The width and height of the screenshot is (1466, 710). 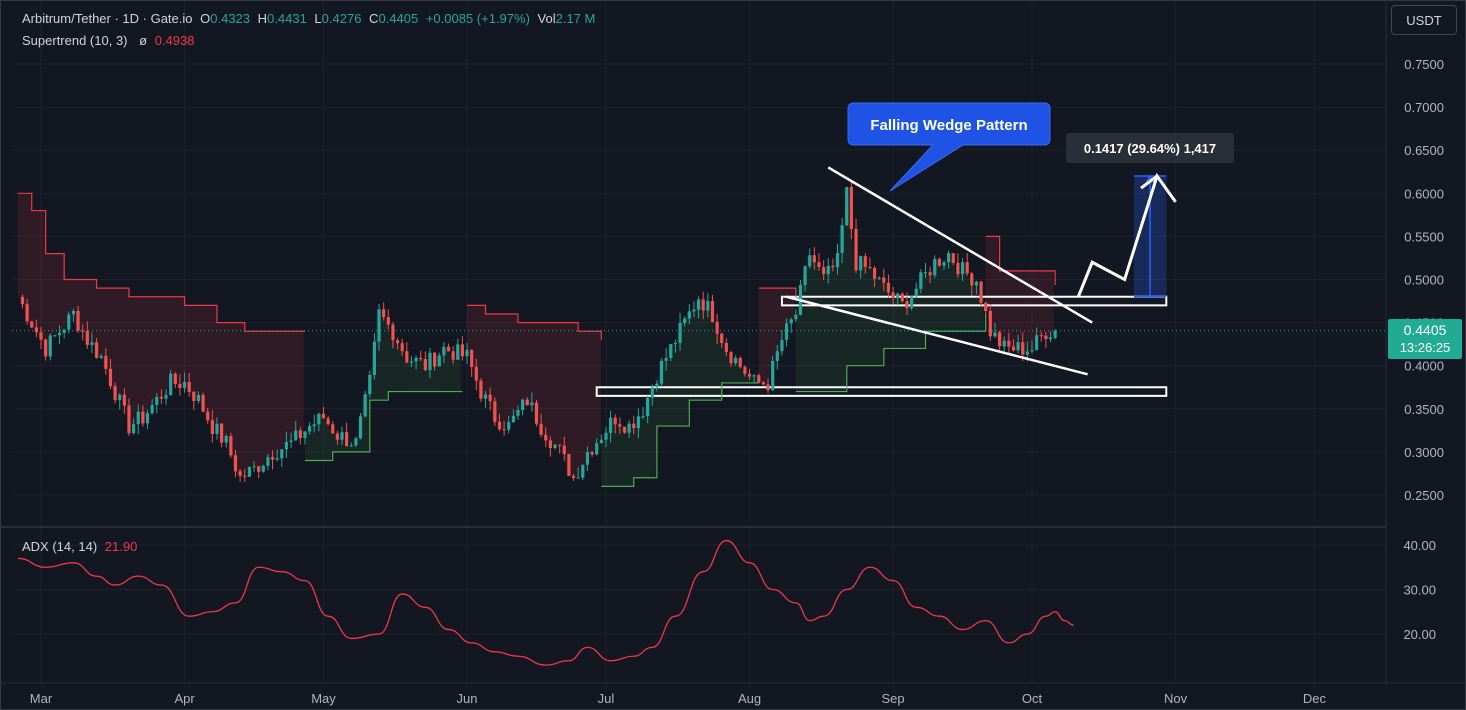 What do you see at coordinates (383, 426) in the screenshot?
I see `supertrend-up-line` at bounding box center [383, 426].